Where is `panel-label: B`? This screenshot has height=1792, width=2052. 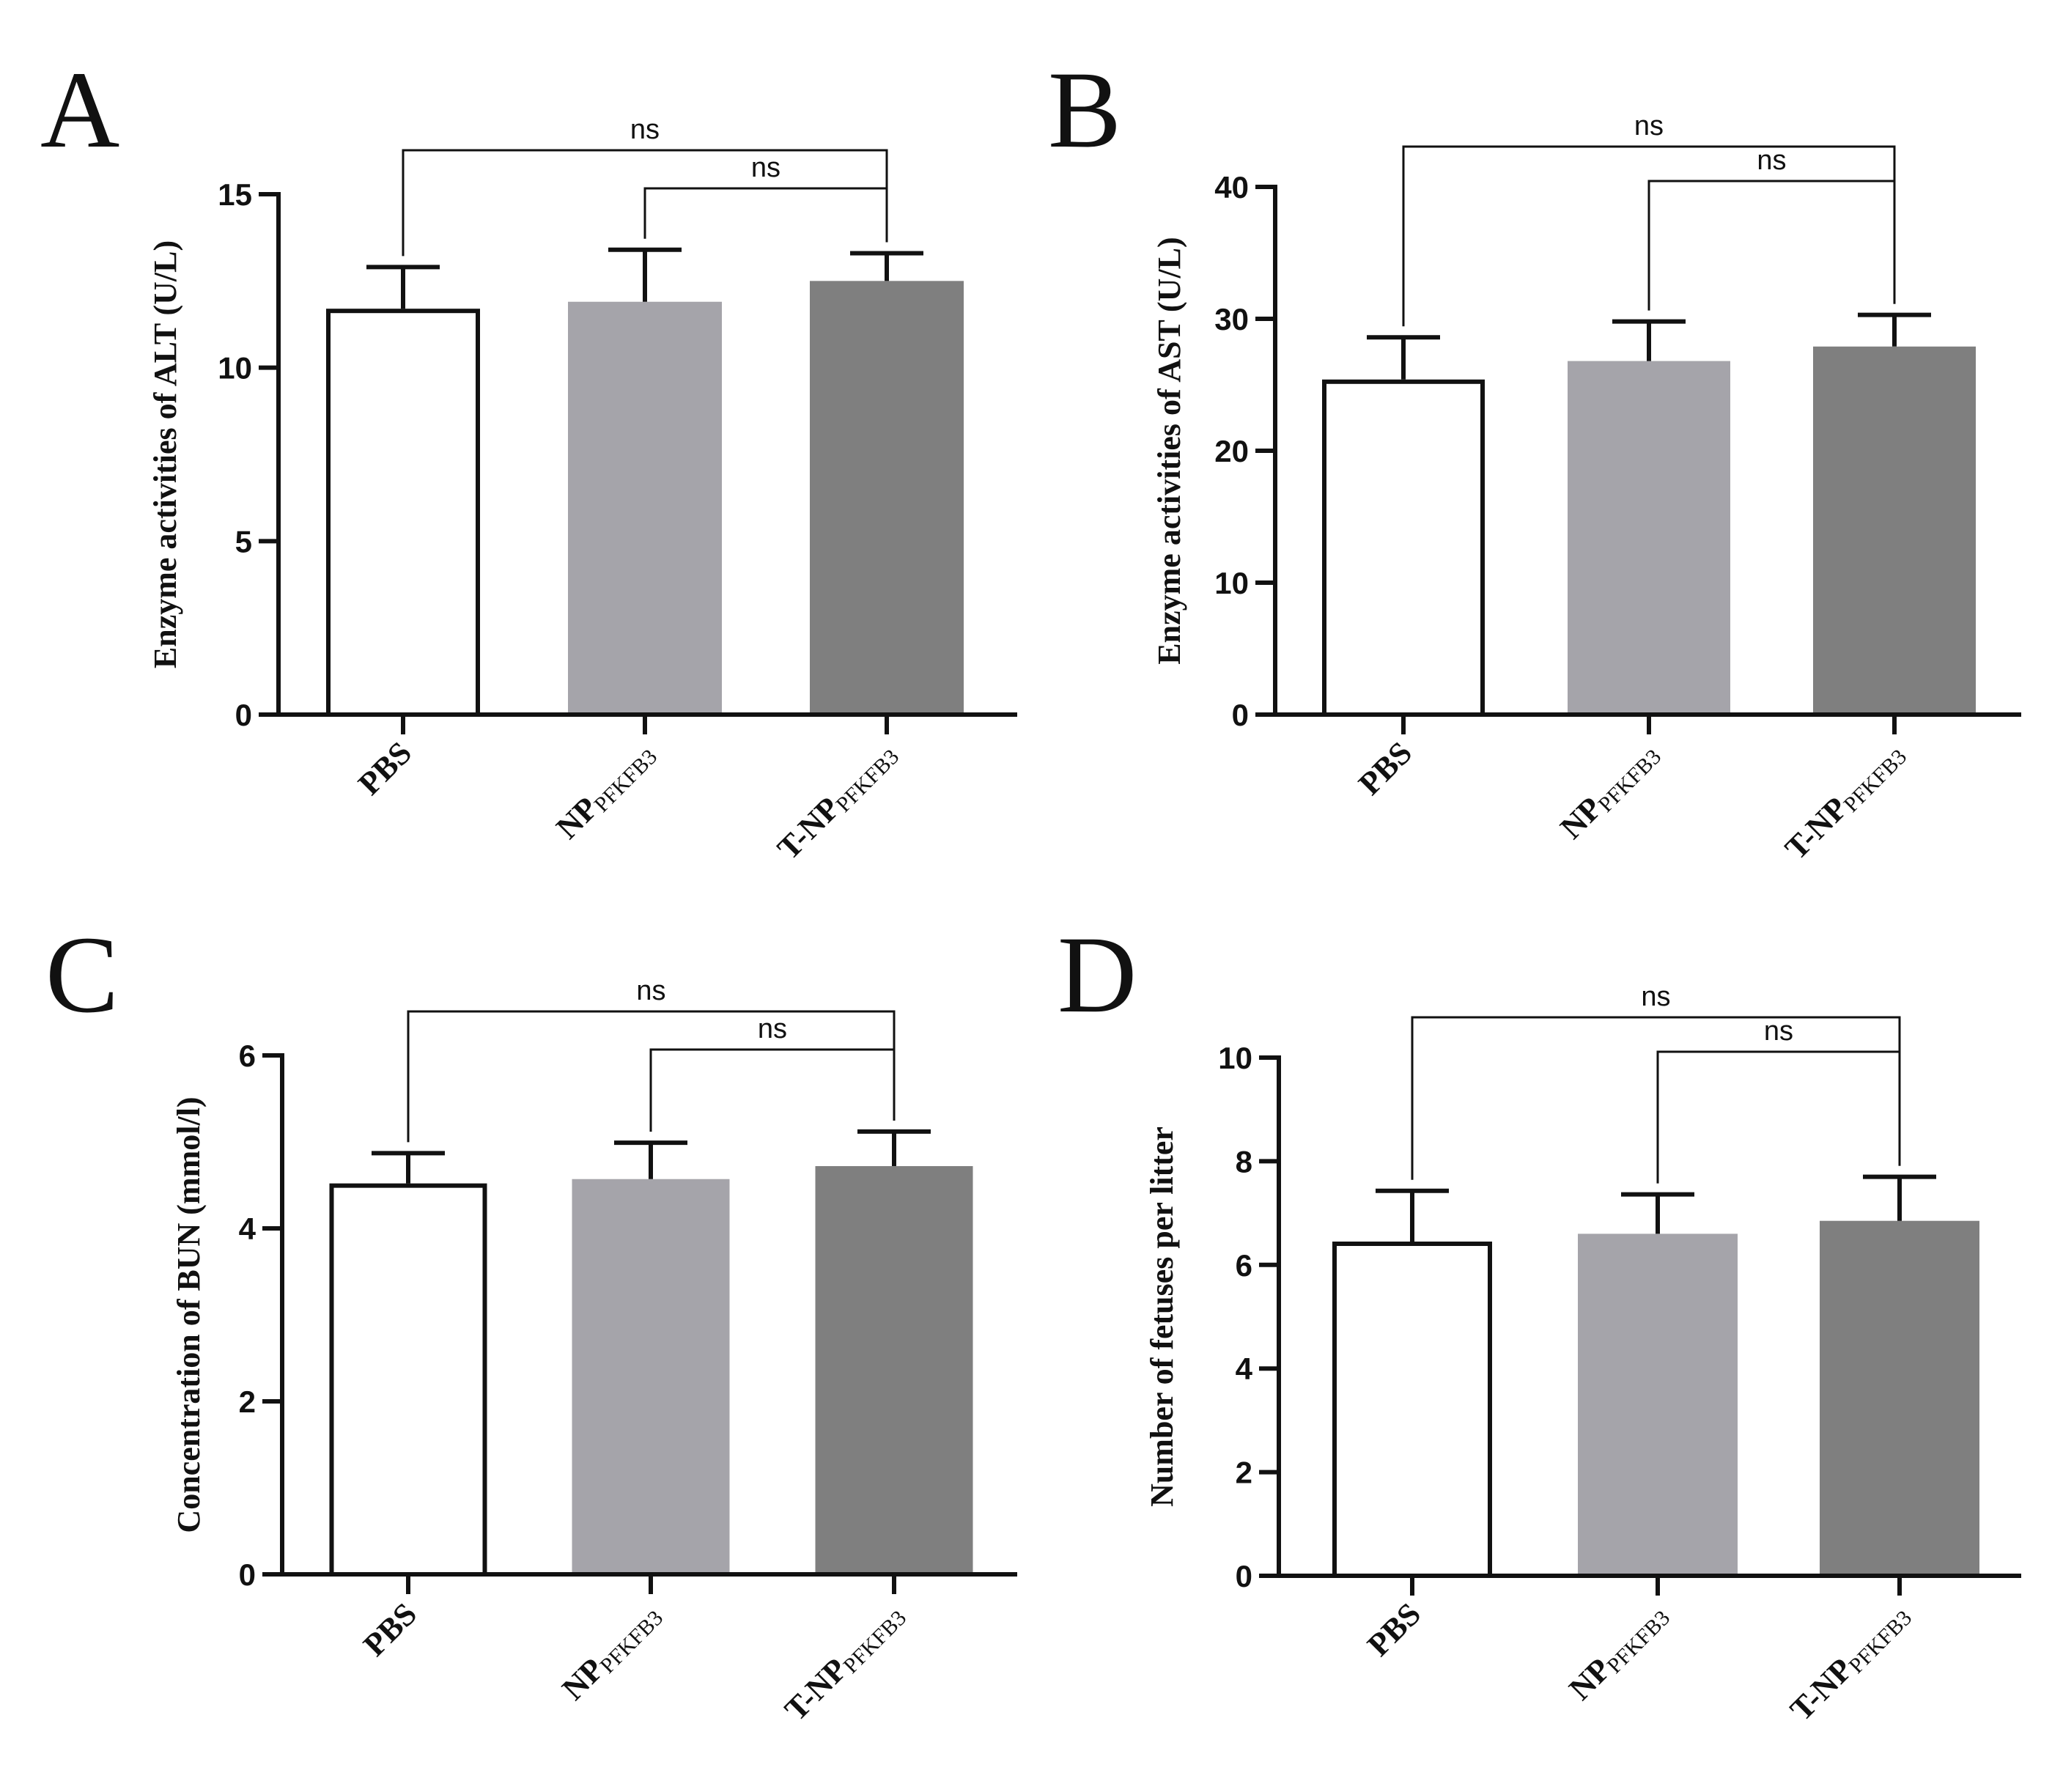
panel-label: B is located at coordinates (1084, 110).